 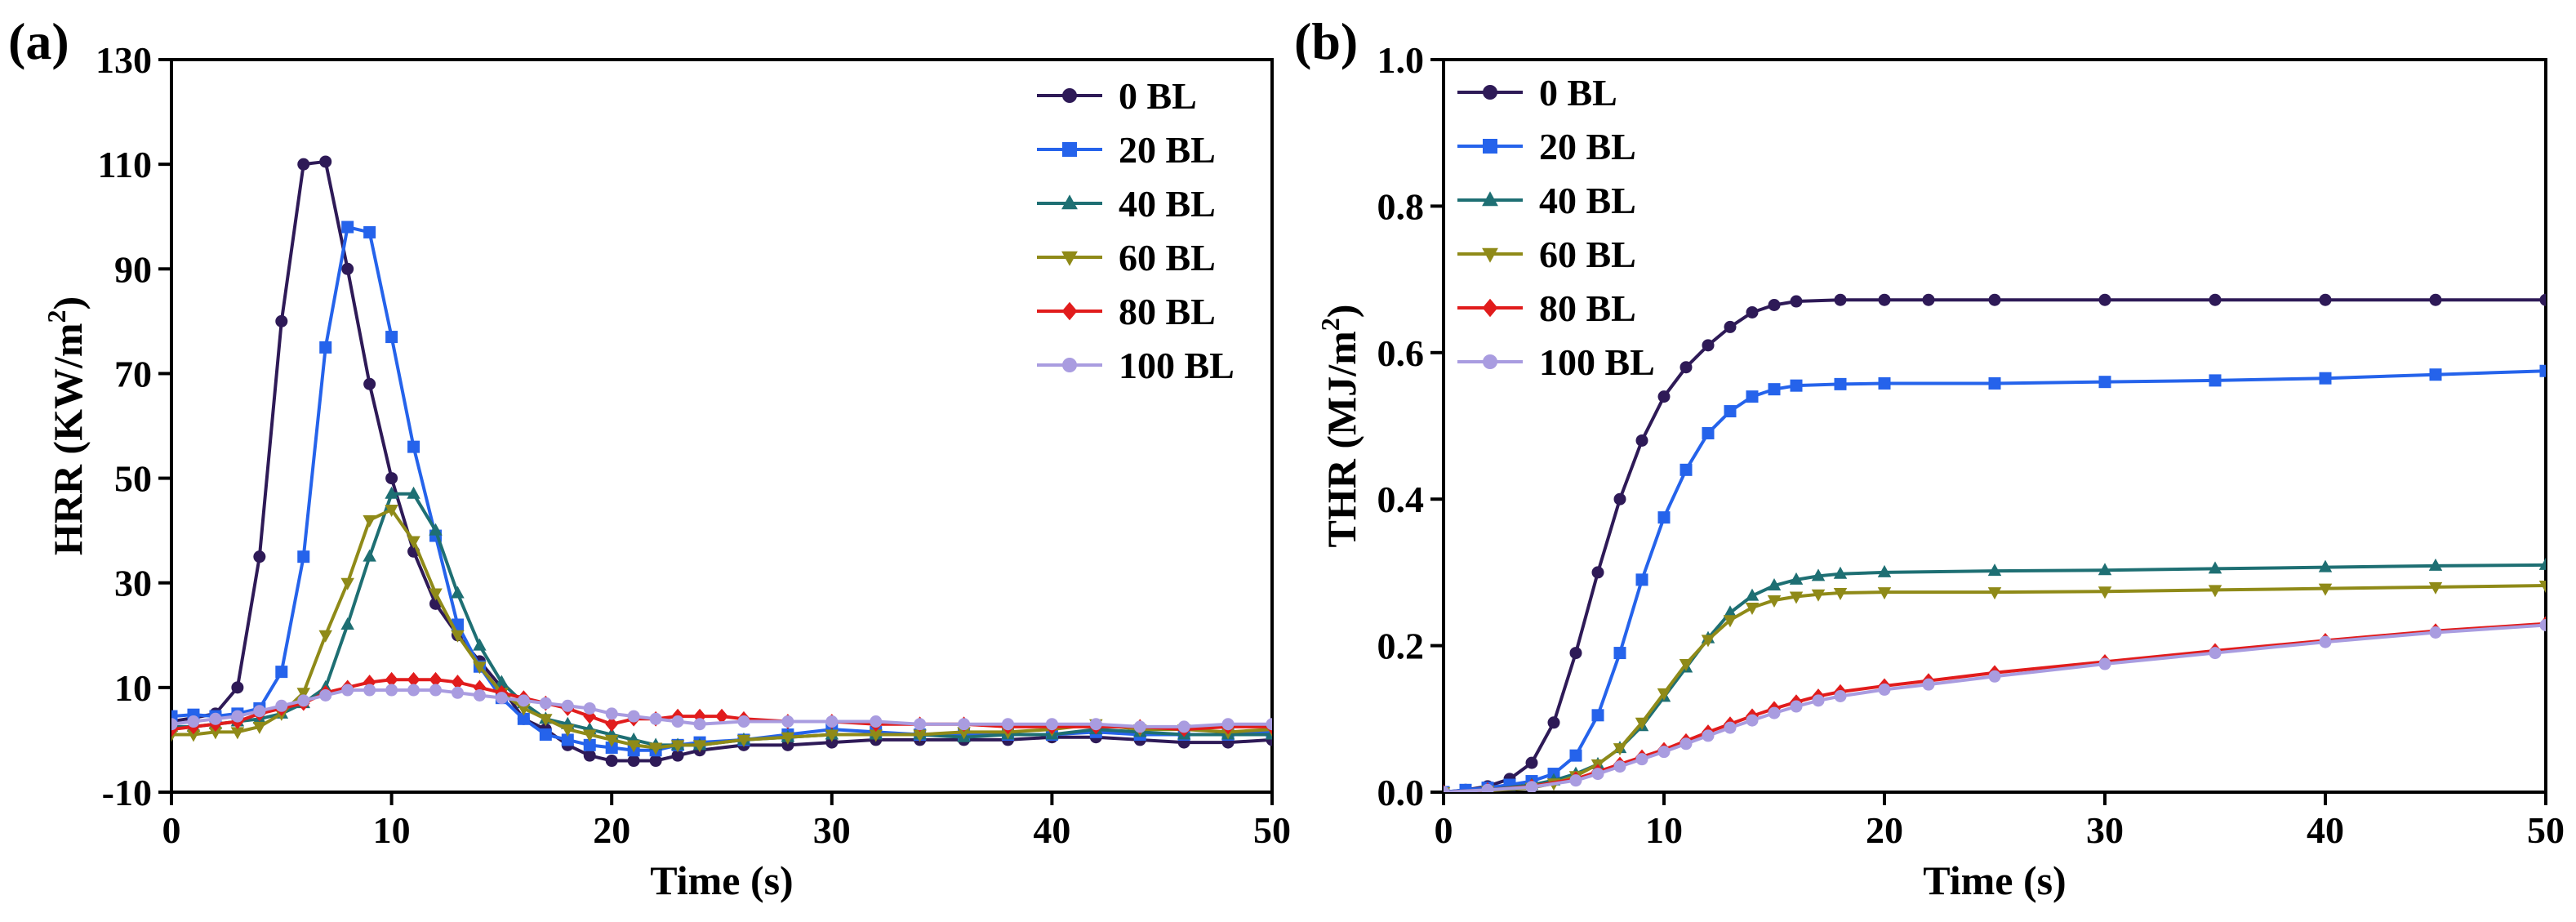 What do you see at coordinates (721, 880) in the screenshot?
I see `hrr-x-axis-title: Time (s)` at bounding box center [721, 880].